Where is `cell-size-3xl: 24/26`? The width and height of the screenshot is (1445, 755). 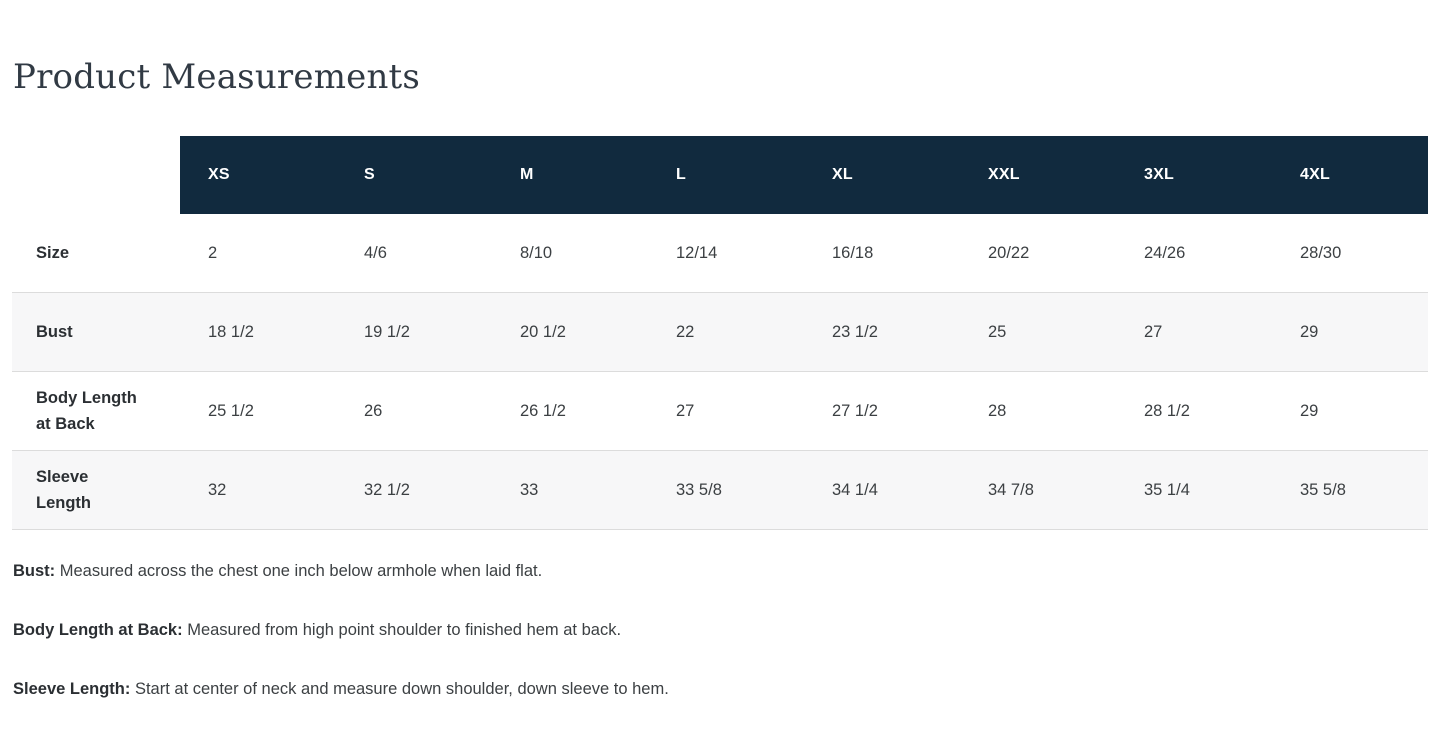 cell-size-3xl: 24/26 is located at coordinates (1165, 252).